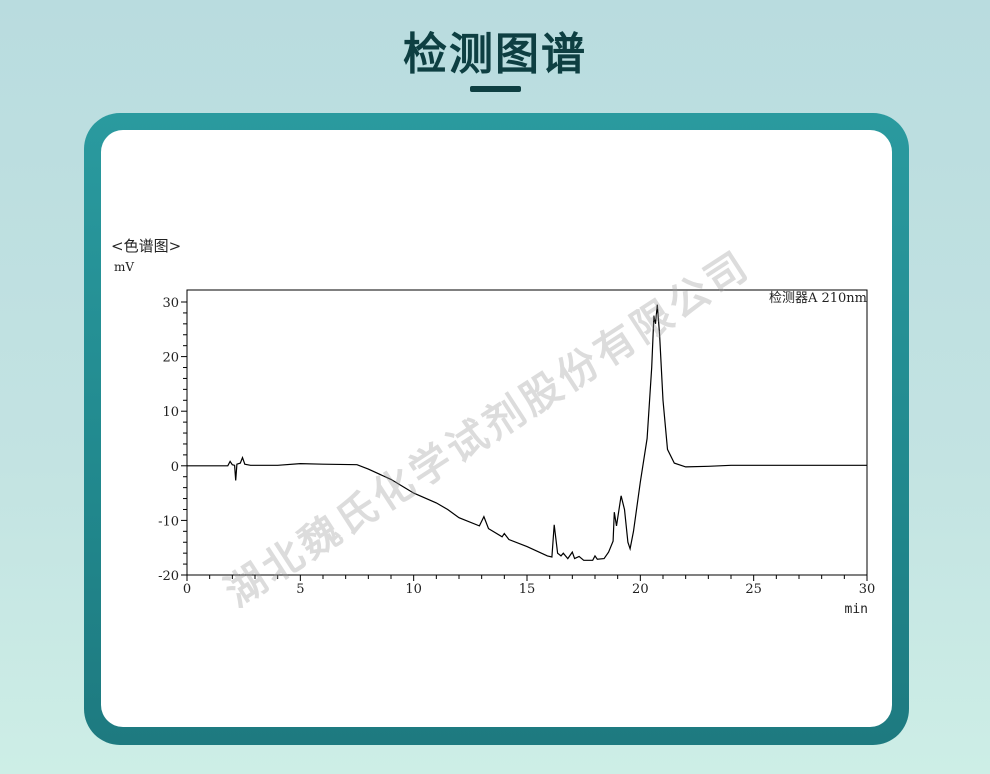 The height and width of the screenshot is (774, 990). What do you see at coordinates (753, 589) in the screenshot?
I see `x-tick-label: 25` at bounding box center [753, 589].